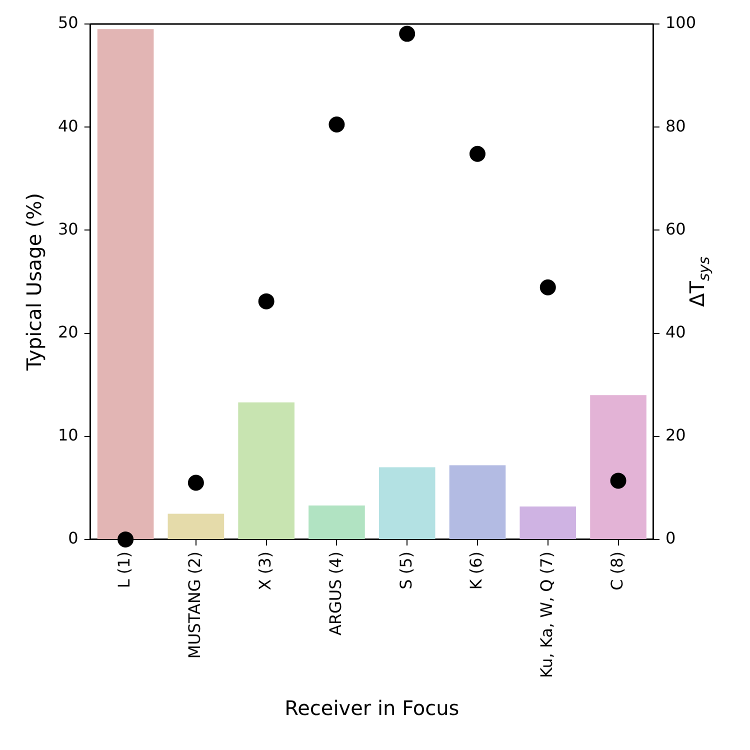  I want to click on x-axis-title: Receiver in Focus, so click(372, 708).